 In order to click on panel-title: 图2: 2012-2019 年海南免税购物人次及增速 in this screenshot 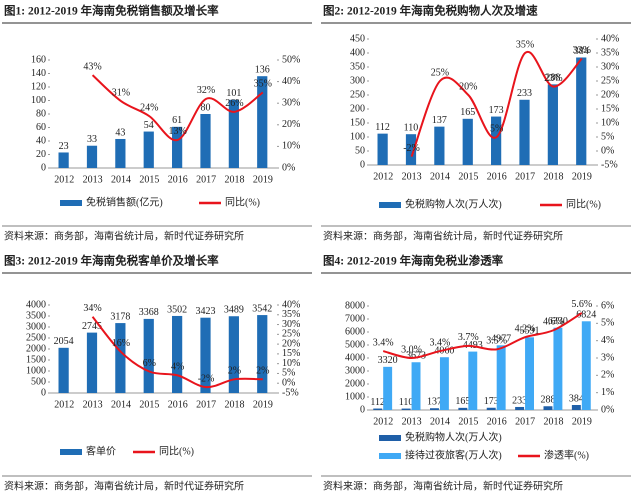, I will do `click(430, 11)`.